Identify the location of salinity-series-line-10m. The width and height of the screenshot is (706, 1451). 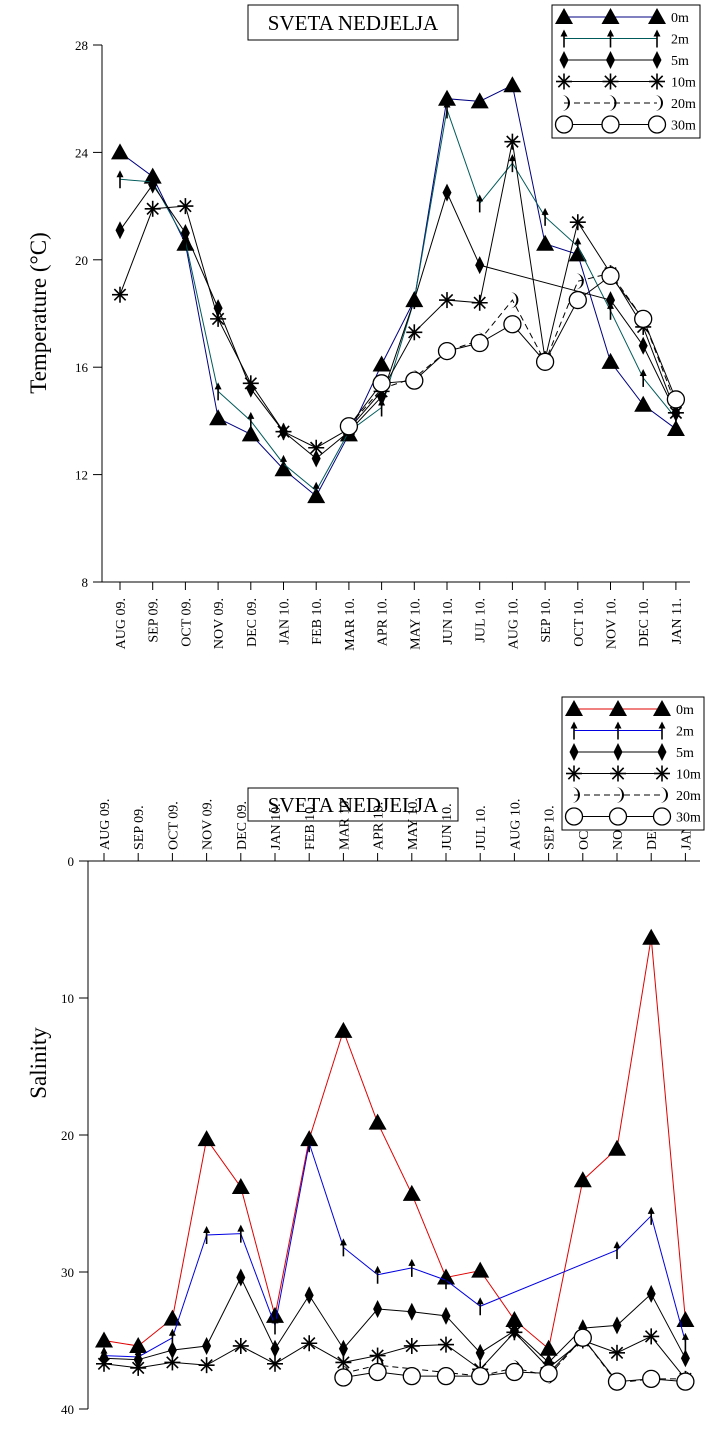
(394, 1355).